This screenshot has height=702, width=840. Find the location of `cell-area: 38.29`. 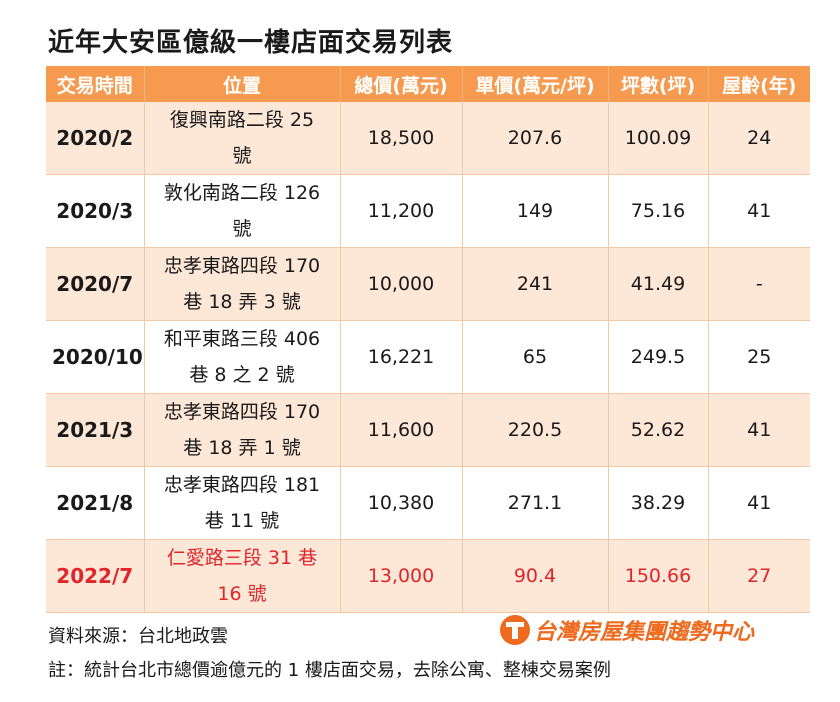

cell-area: 38.29 is located at coordinates (658, 503).